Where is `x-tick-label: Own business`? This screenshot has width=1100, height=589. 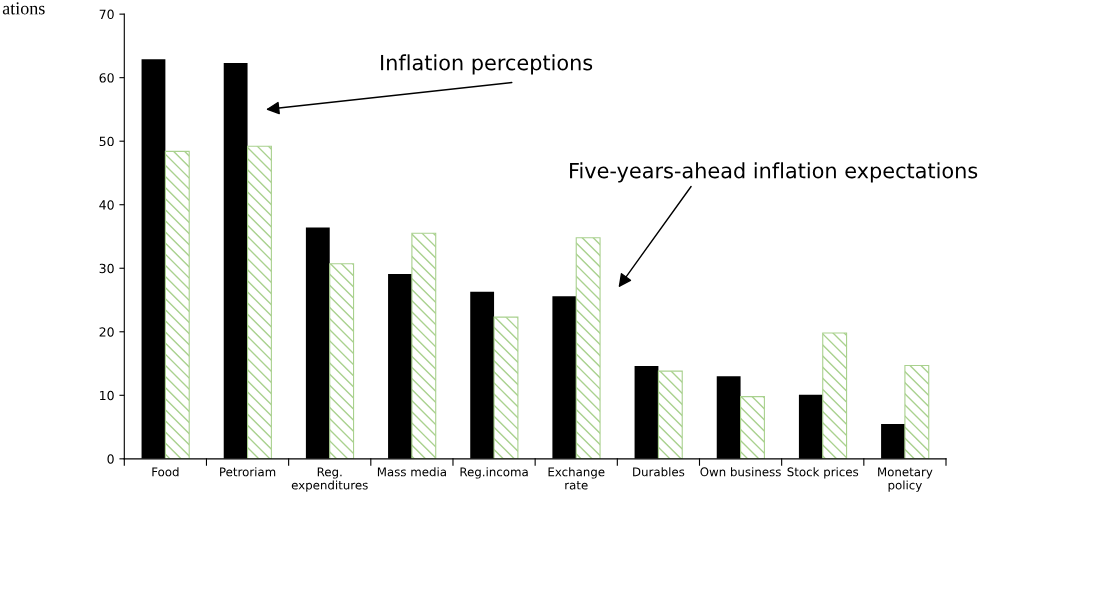 x-tick-label: Own business is located at coordinates (740, 472).